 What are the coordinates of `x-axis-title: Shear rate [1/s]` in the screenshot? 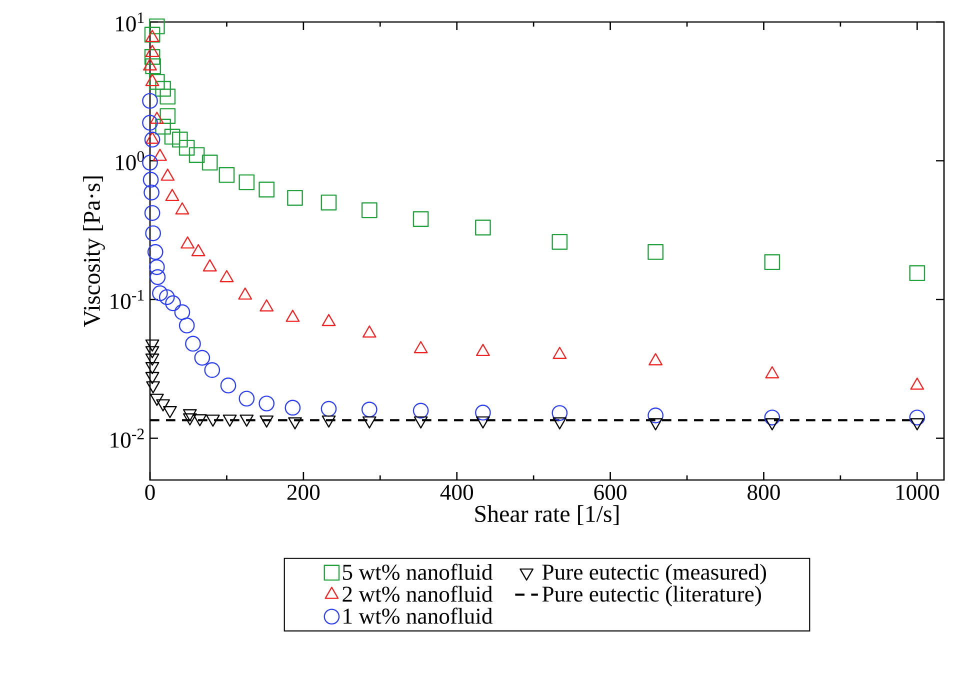 It's located at (547, 515).